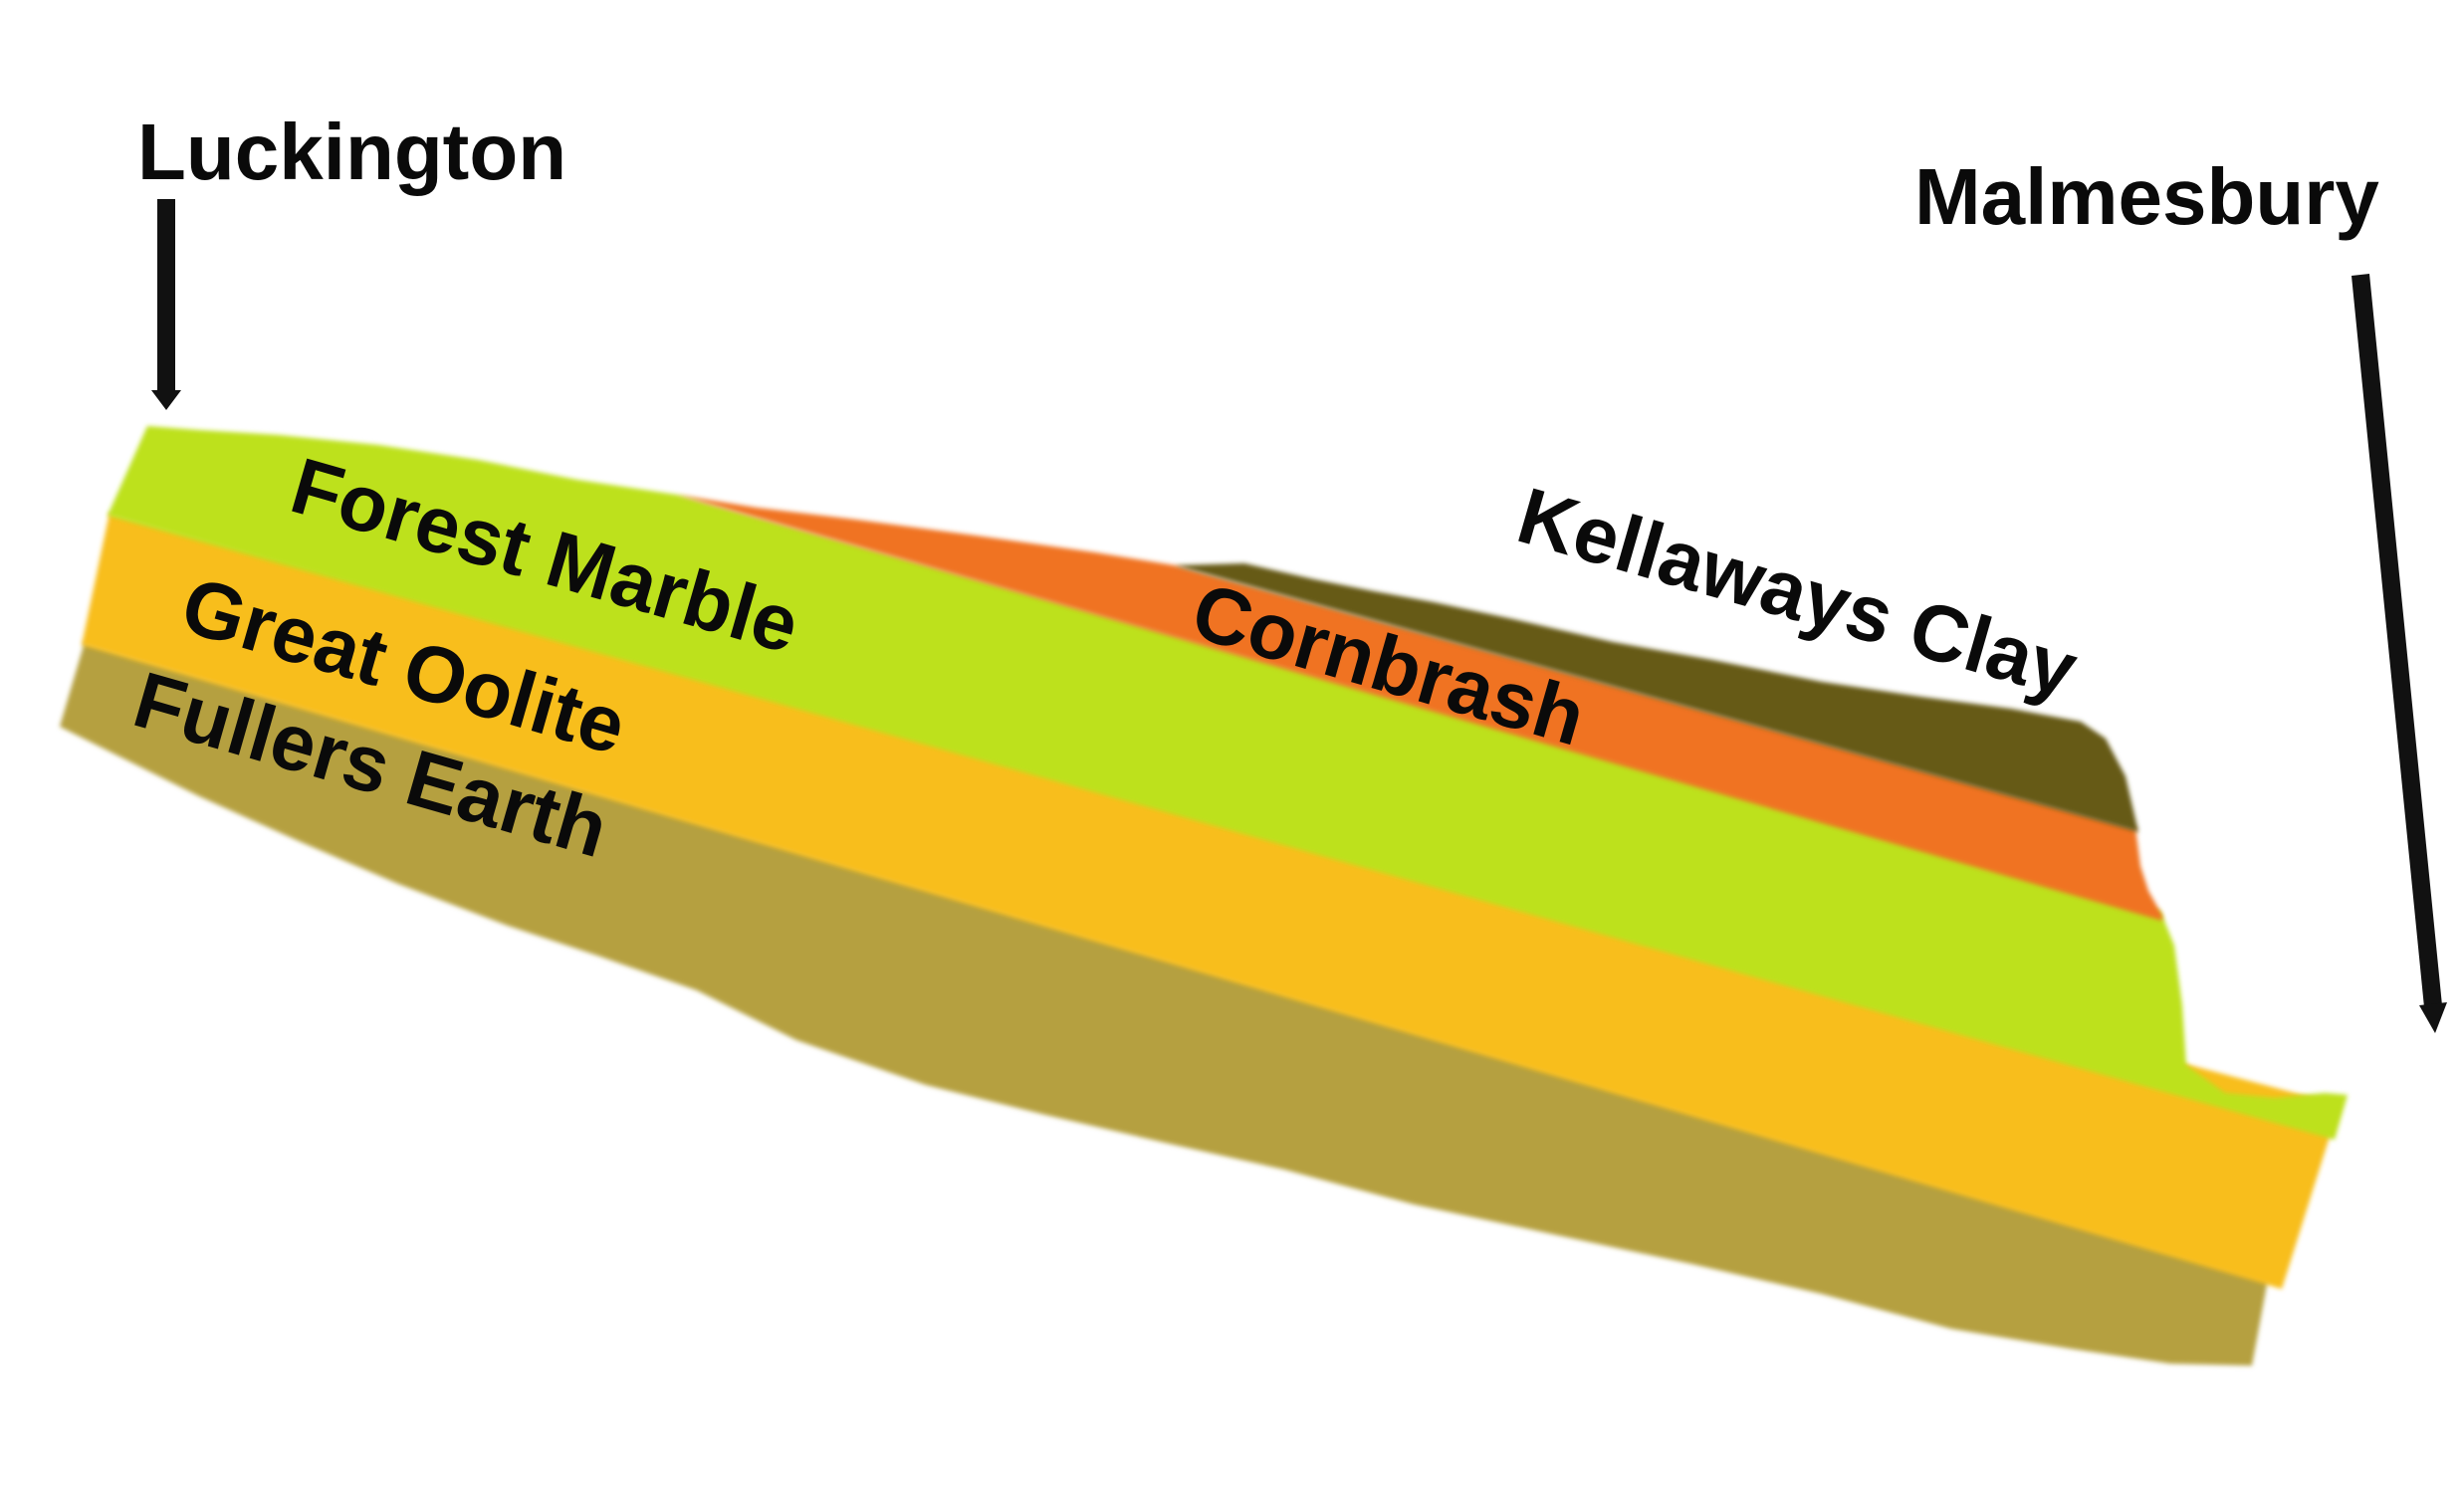 This screenshot has width=2464, height=1503. Describe the element at coordinates (2147, 196) in the screenshot. I see `malmesbury-label: Malmesbury` at that location.